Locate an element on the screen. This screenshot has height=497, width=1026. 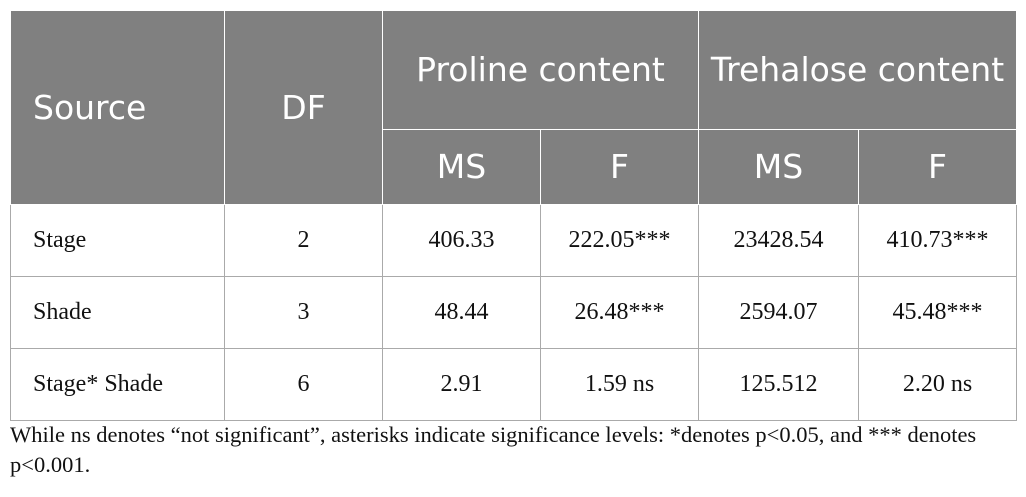
table-cell: 23428.54 is located at coordinates (778, 240).